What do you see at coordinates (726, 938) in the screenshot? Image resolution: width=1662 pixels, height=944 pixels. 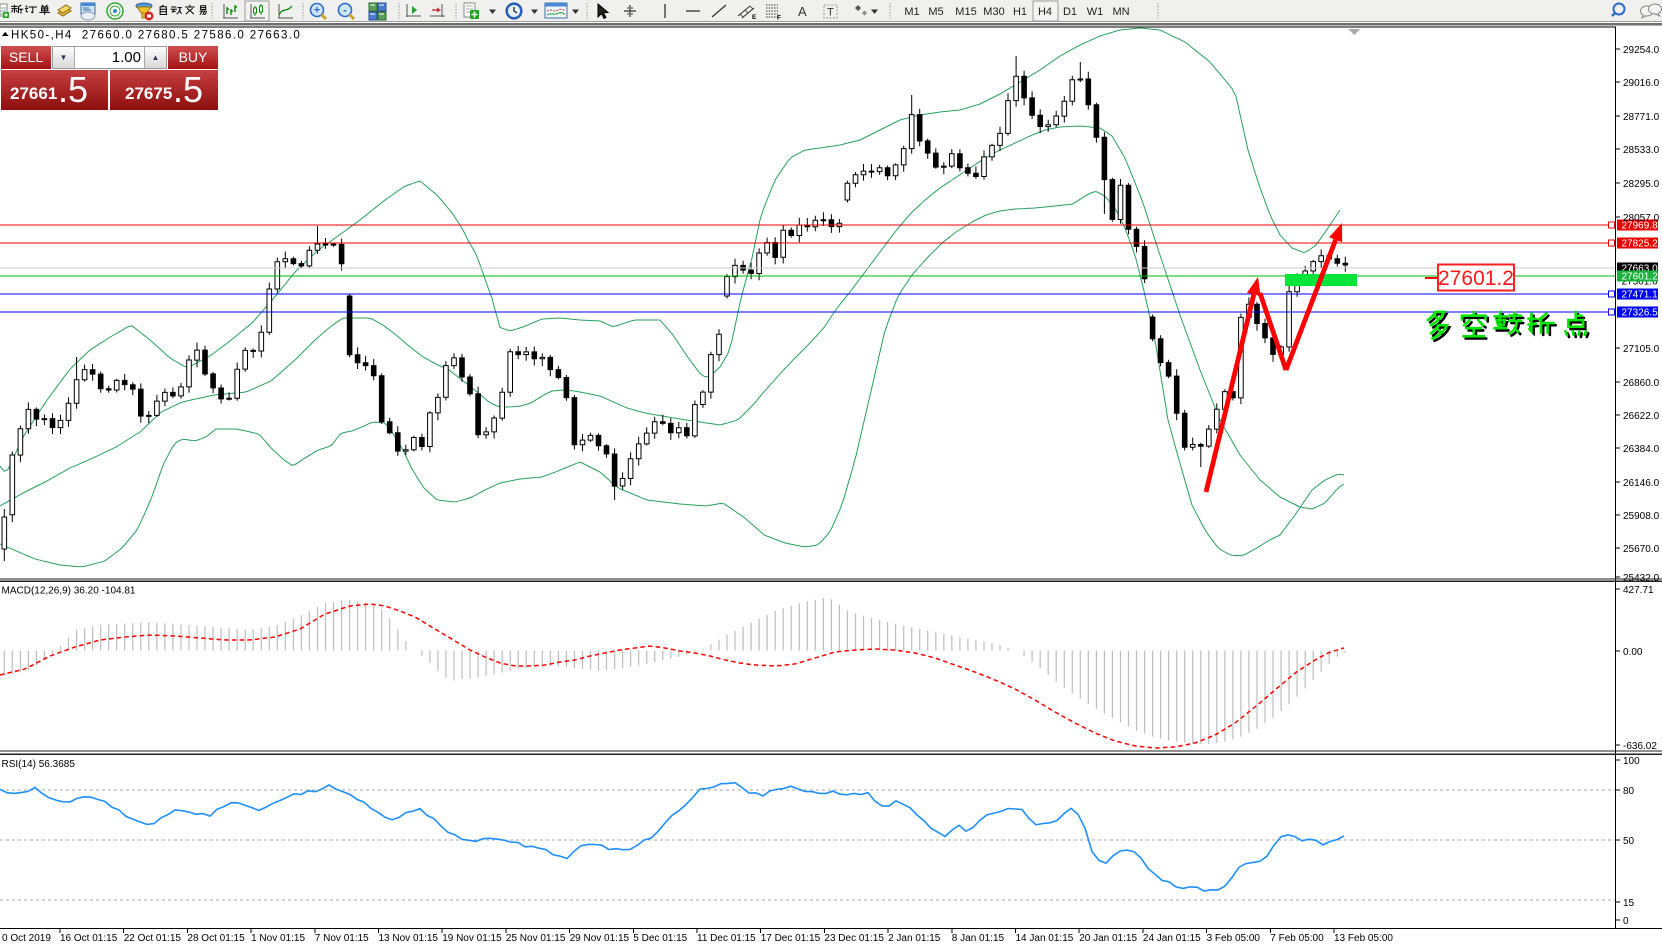 I see `svg-text: 11 Dec 01:15` at bounding box center [726, 938].